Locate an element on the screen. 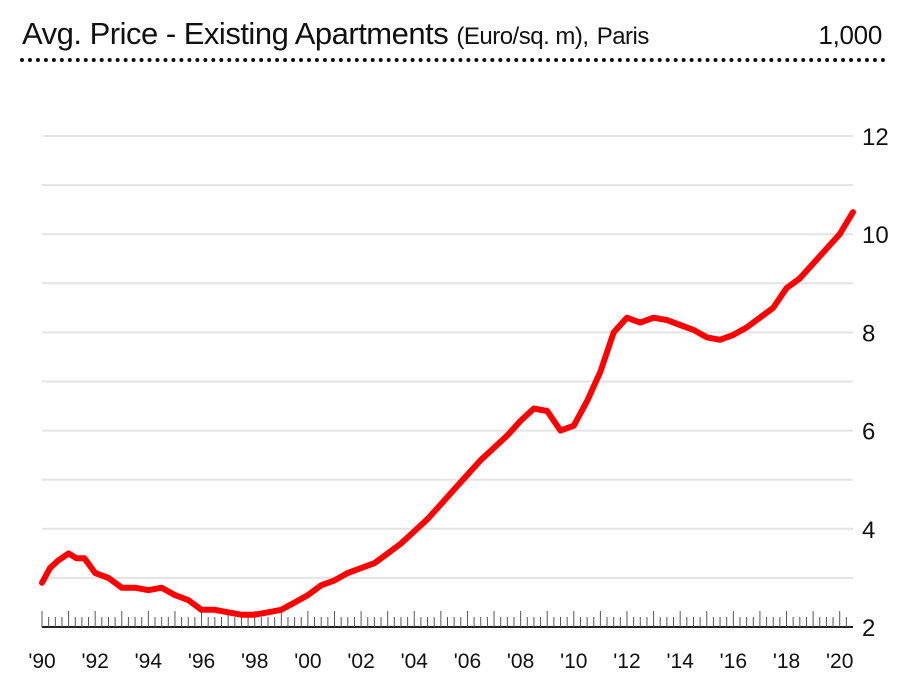  y-tick-label: 2 is located at coordinates (868, 628).